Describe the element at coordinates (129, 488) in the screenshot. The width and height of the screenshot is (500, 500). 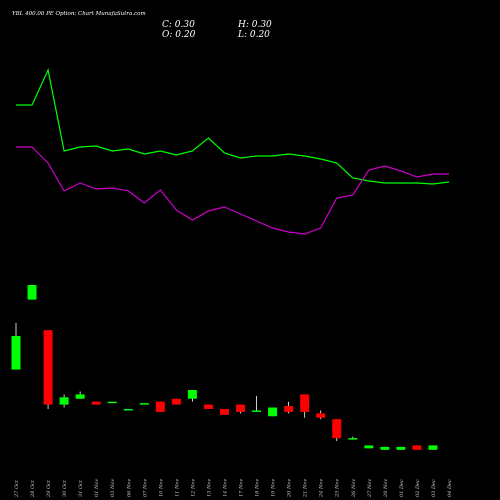
I see `x-tick-label: 06 Nov` at that location.